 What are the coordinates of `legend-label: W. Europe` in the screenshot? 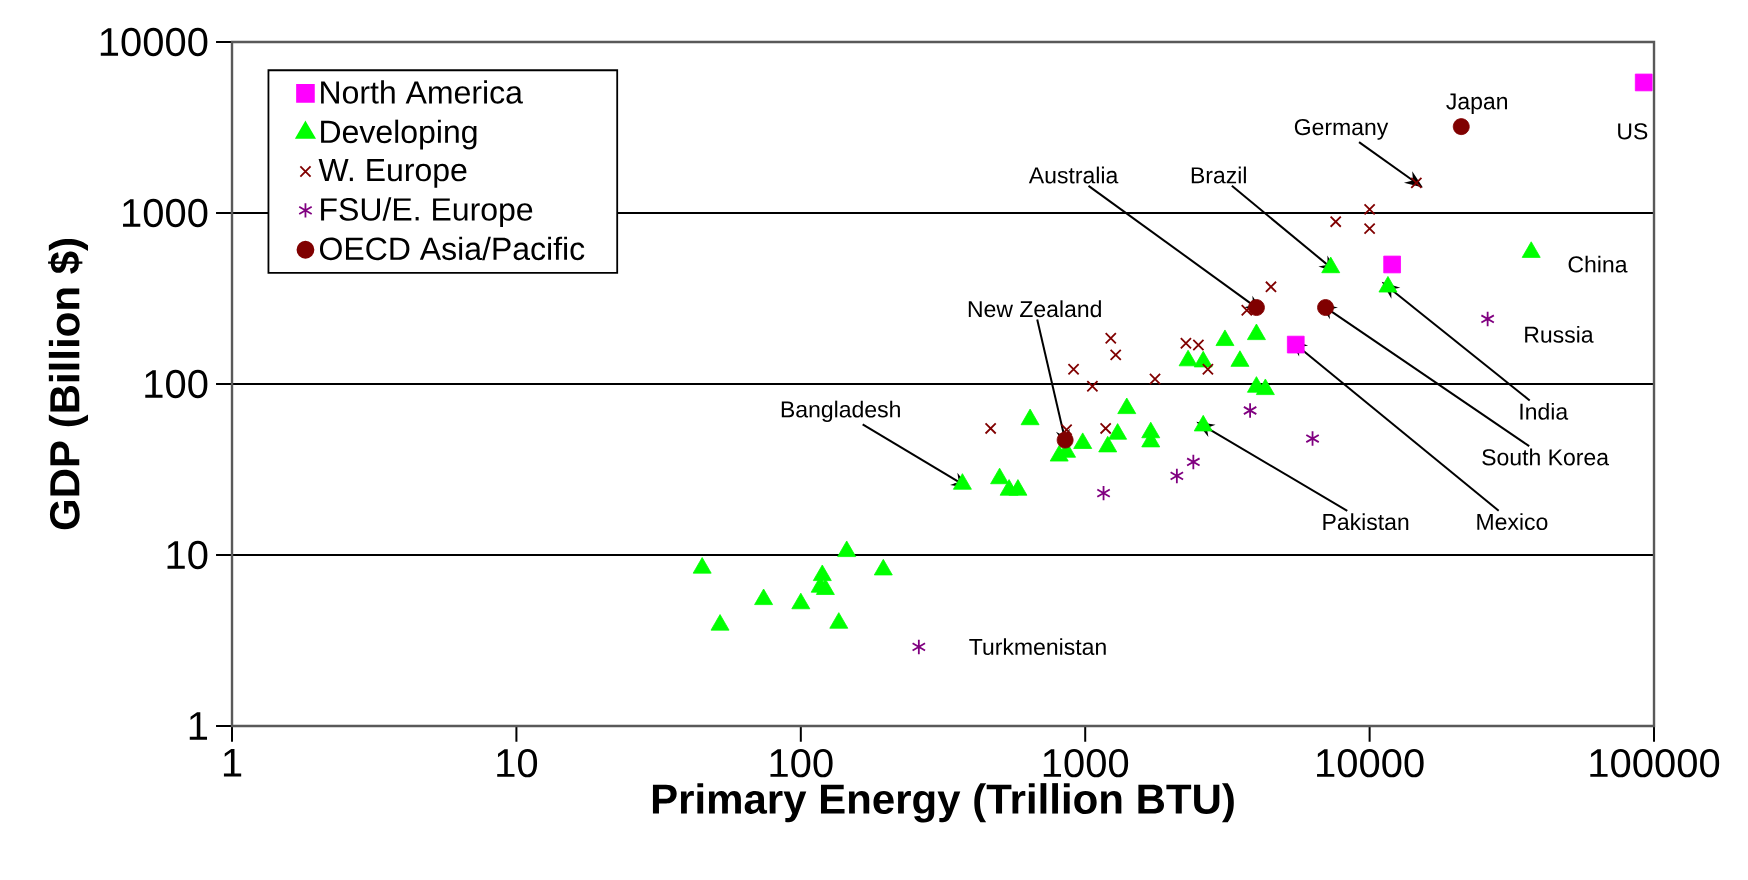 It's located at (392, 173).